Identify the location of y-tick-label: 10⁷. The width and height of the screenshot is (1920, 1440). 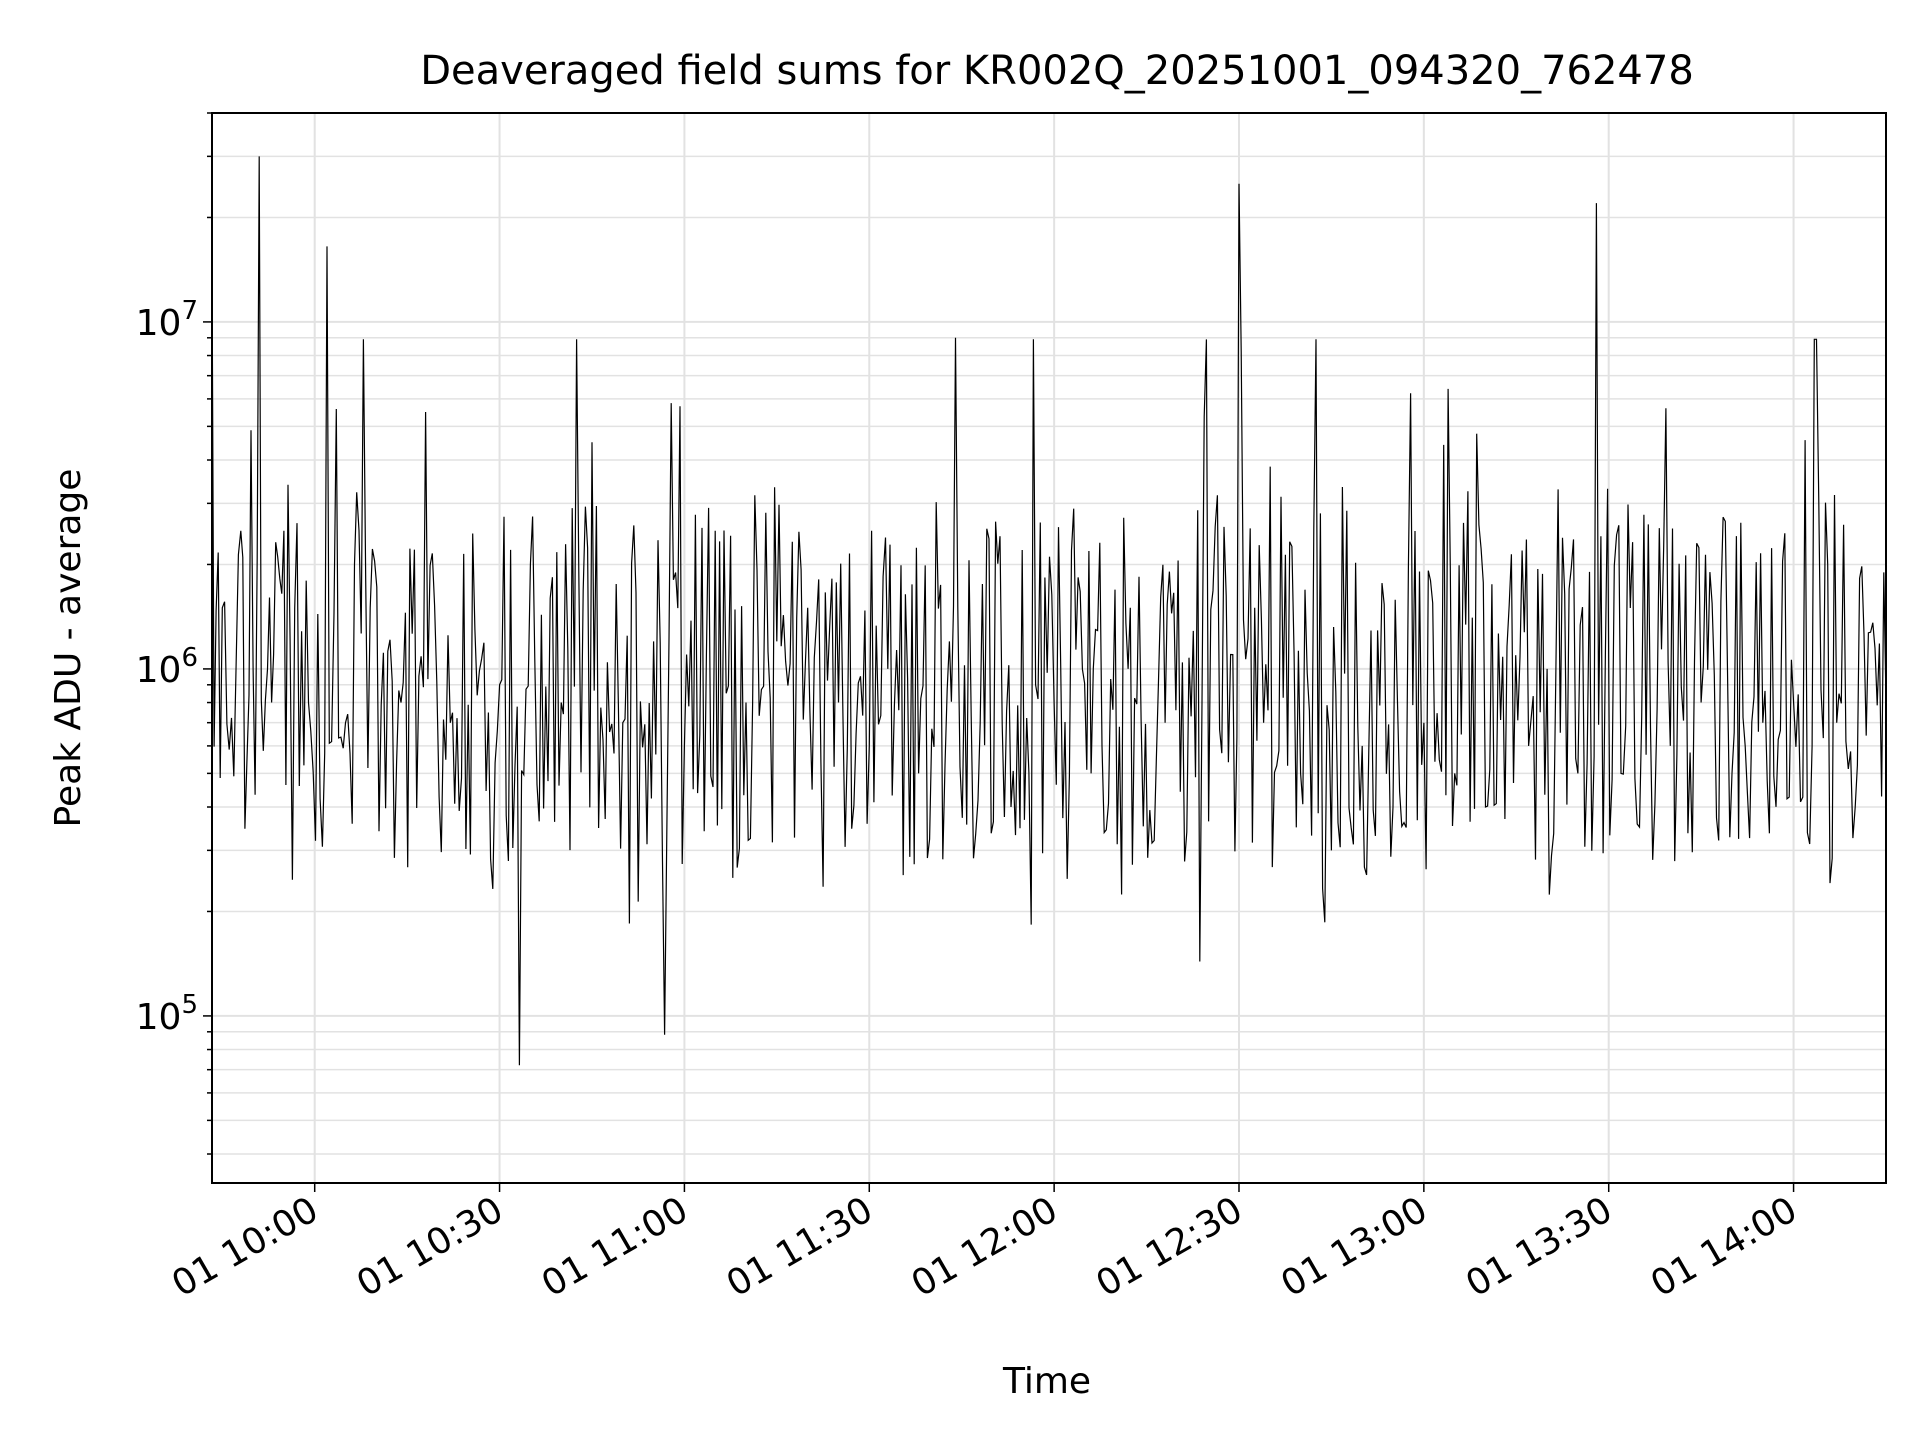
(167, 320).